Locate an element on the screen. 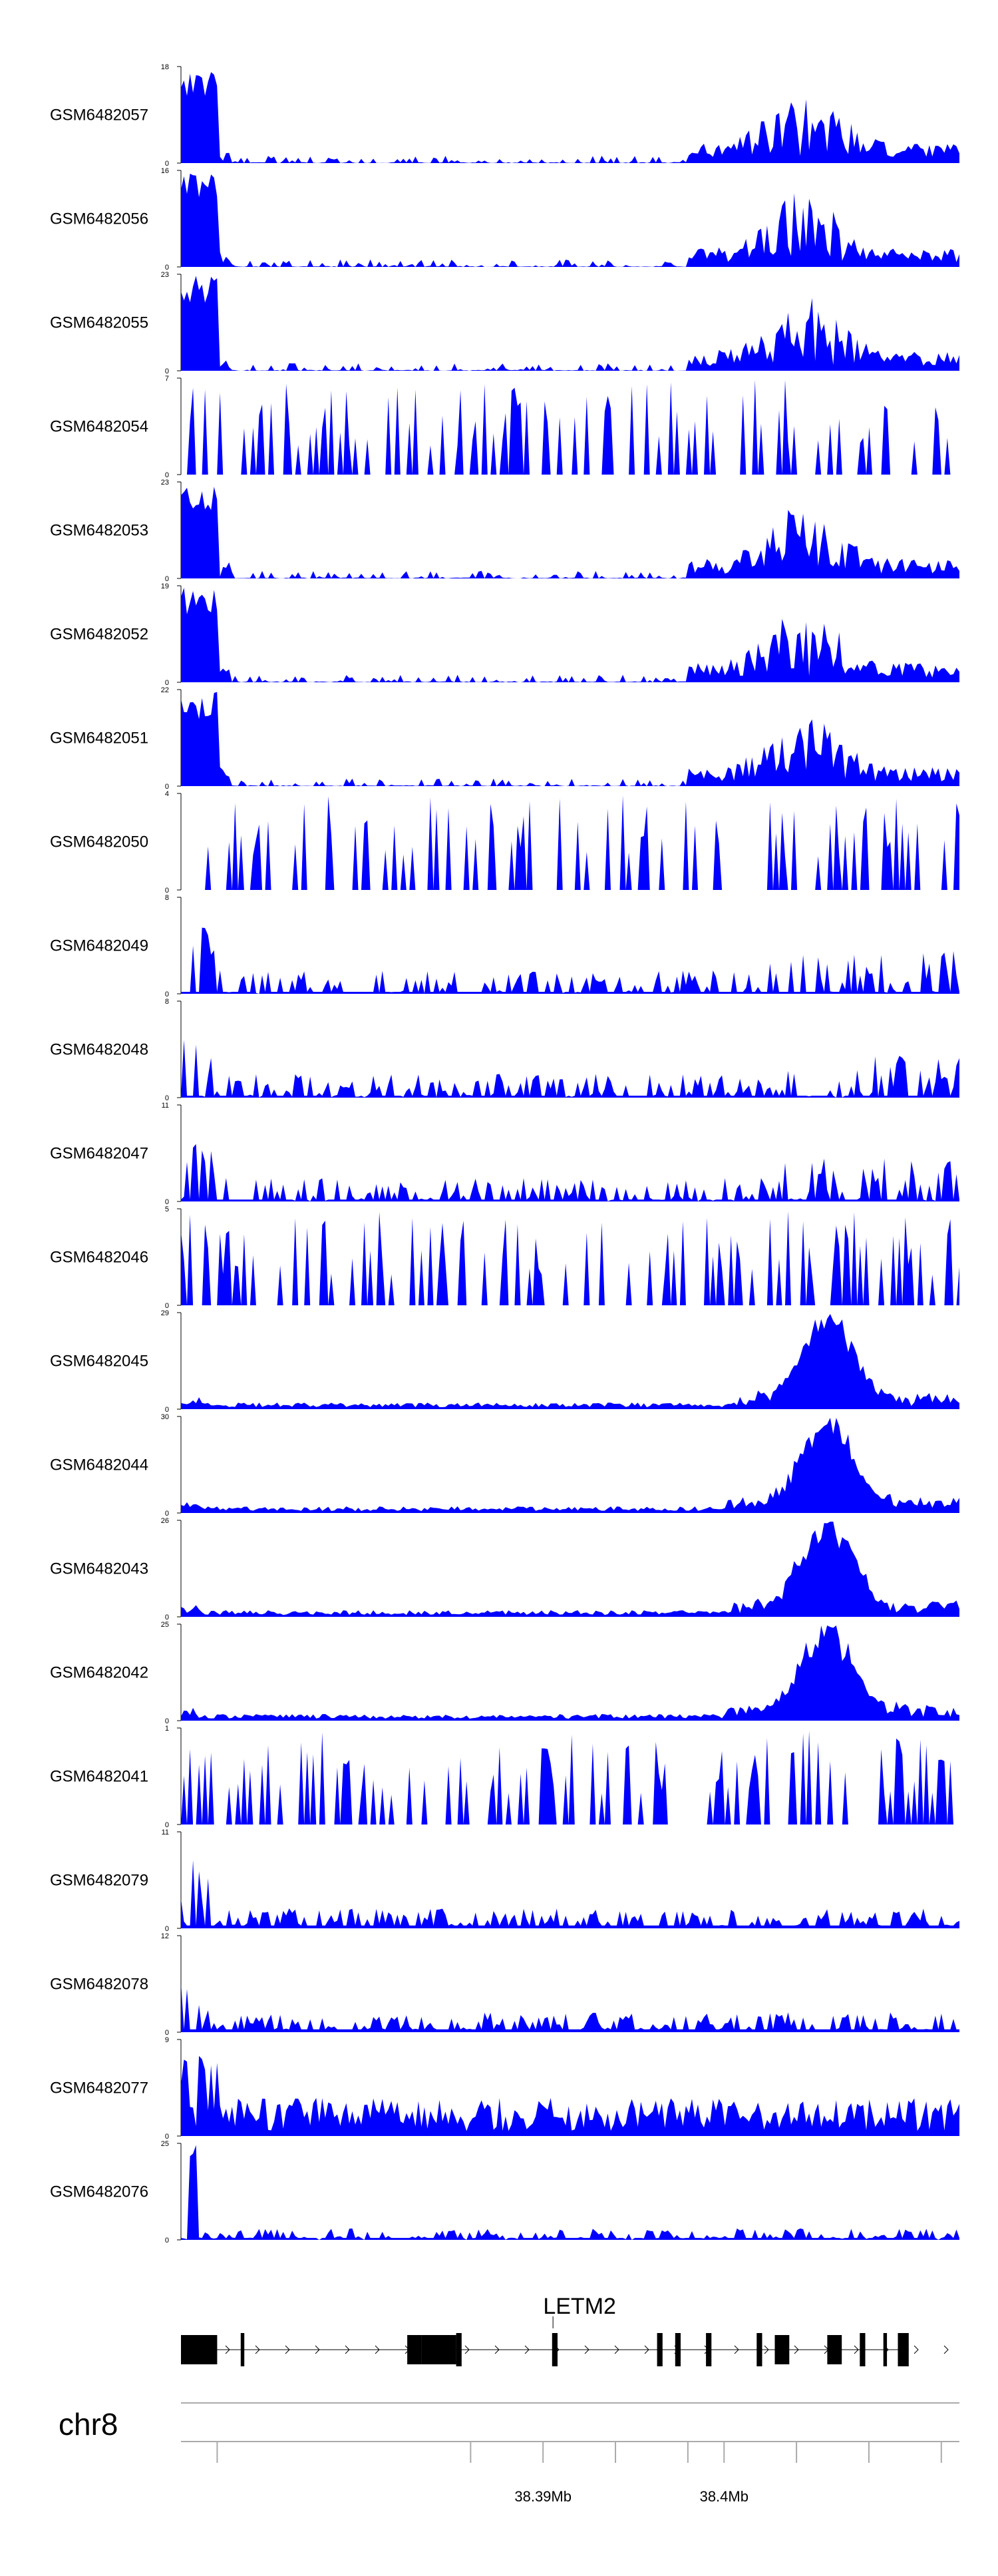  chromosome-label: chr8 is located at coordinates (88, 2424).